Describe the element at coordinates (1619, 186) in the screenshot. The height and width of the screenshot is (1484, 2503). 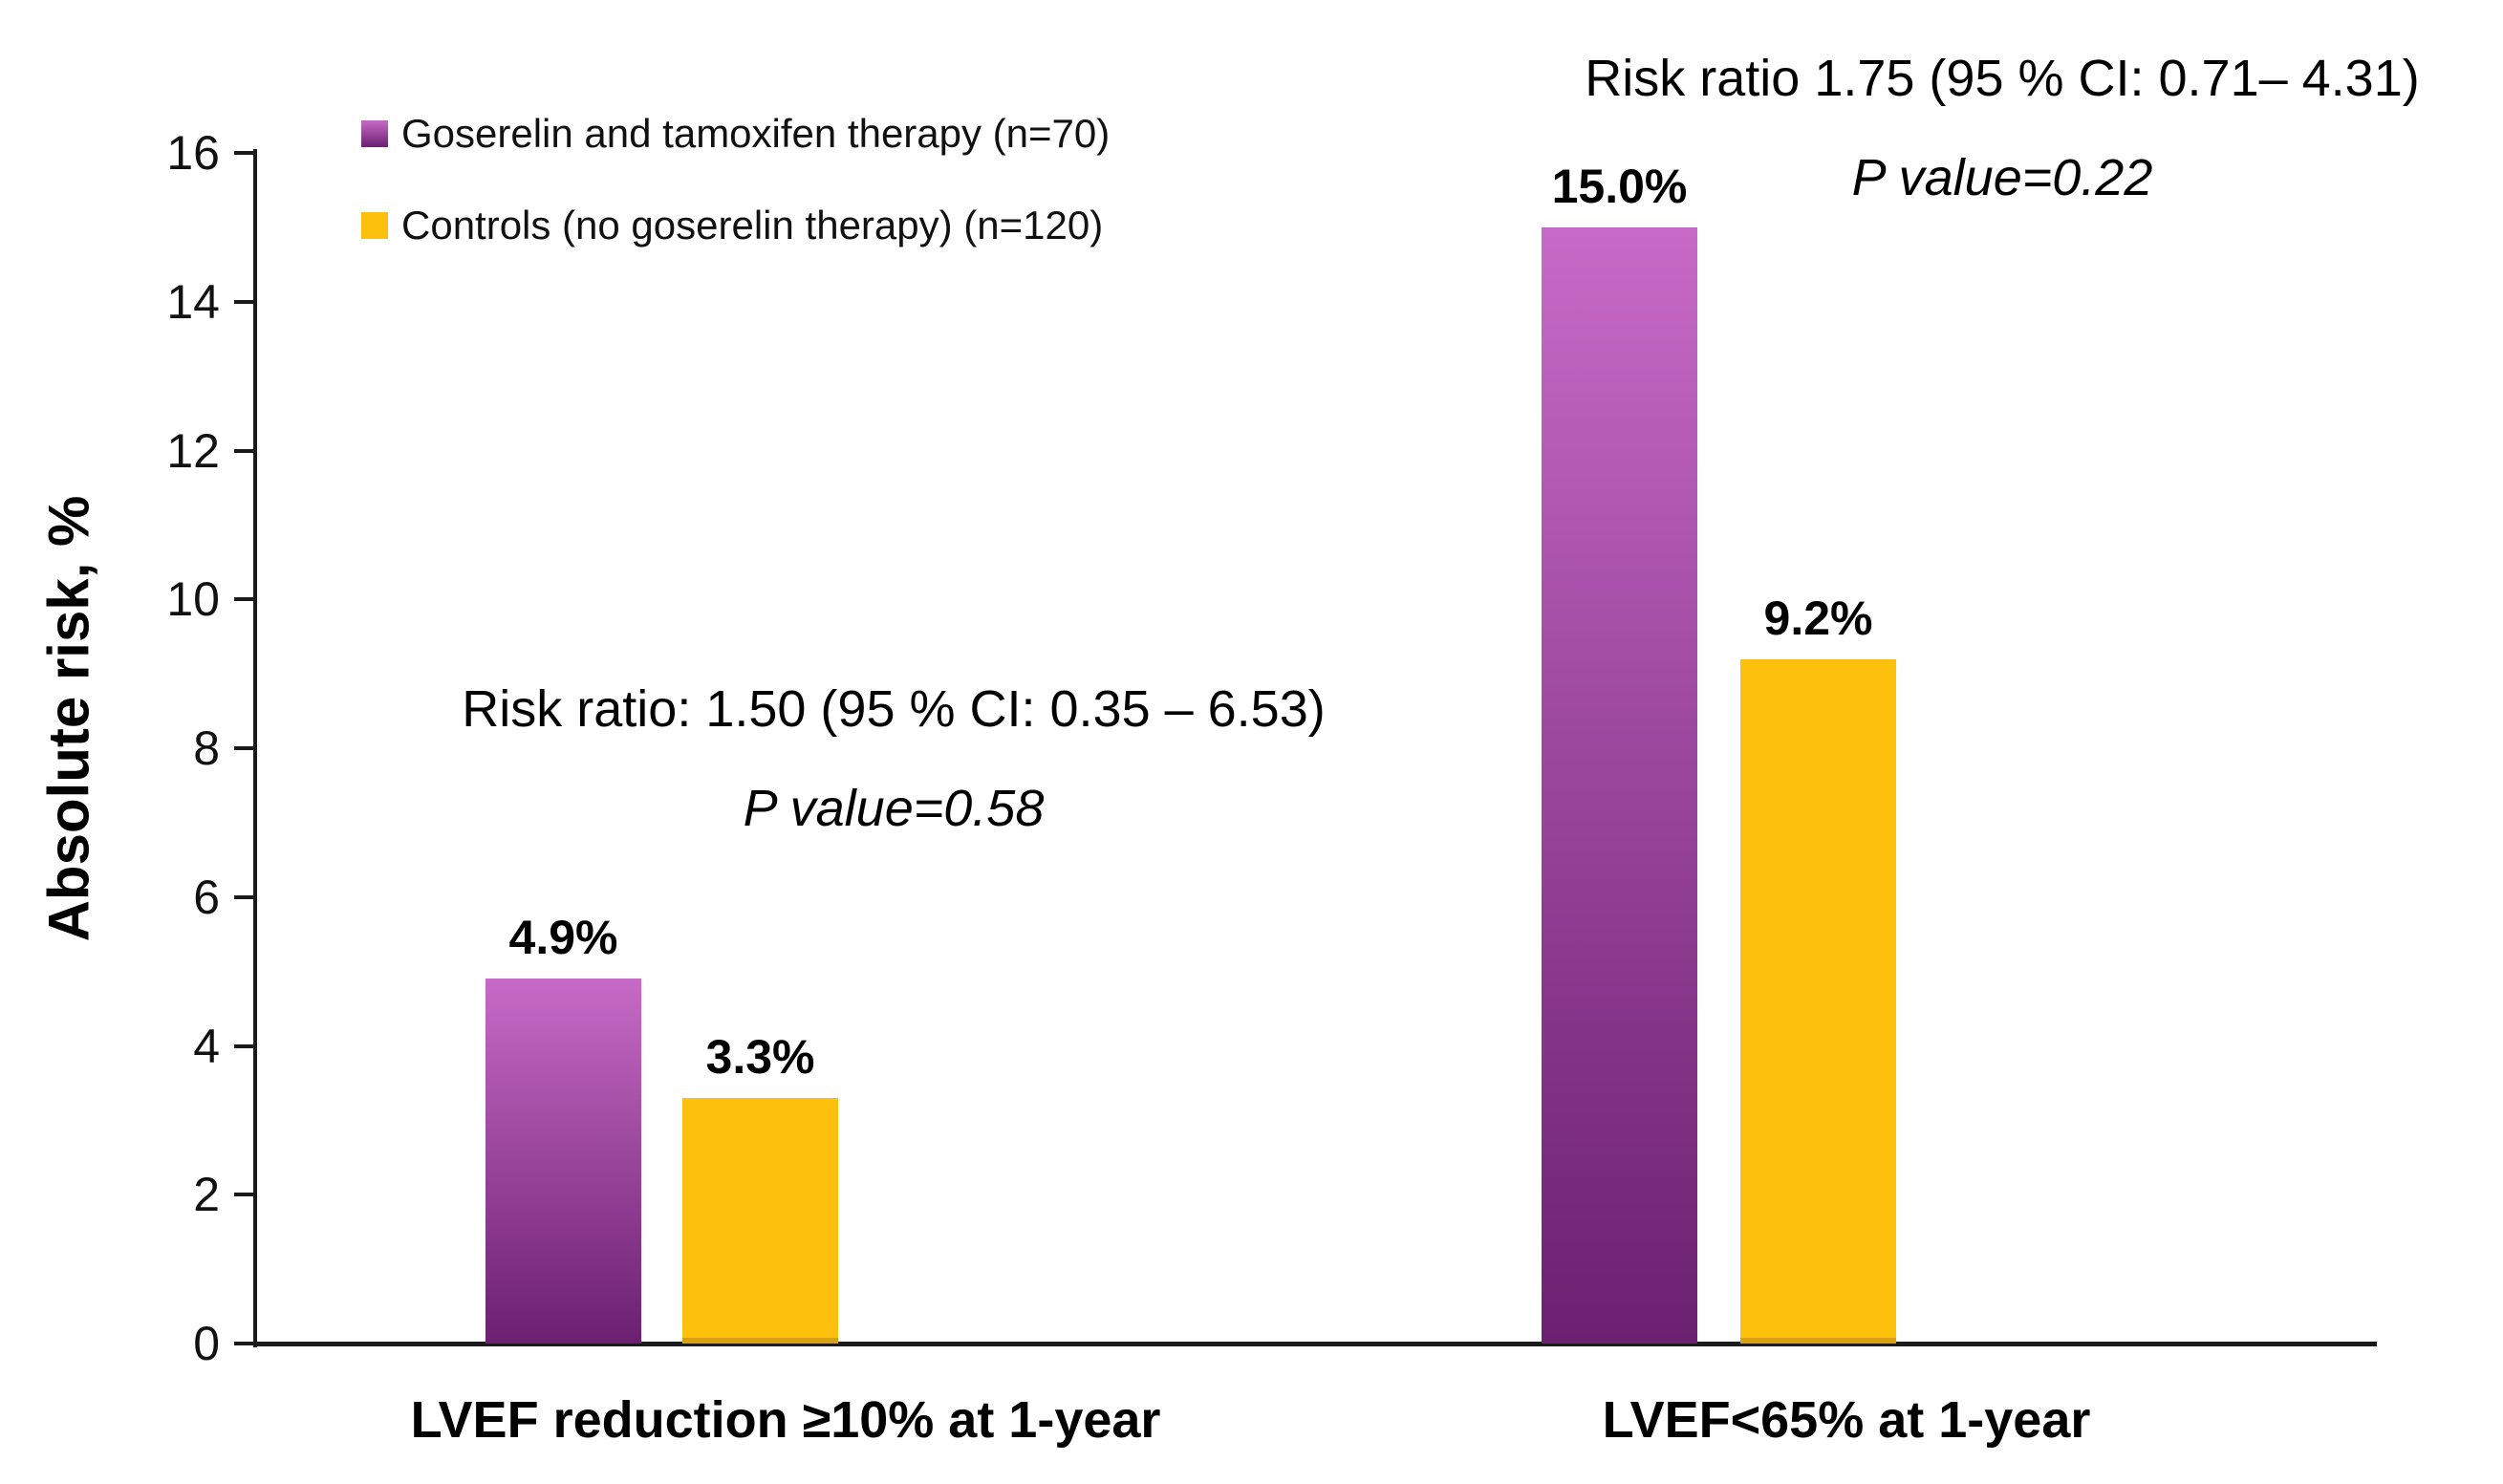
I see `value-label-goserelin-group2: 15.0%` at that location.